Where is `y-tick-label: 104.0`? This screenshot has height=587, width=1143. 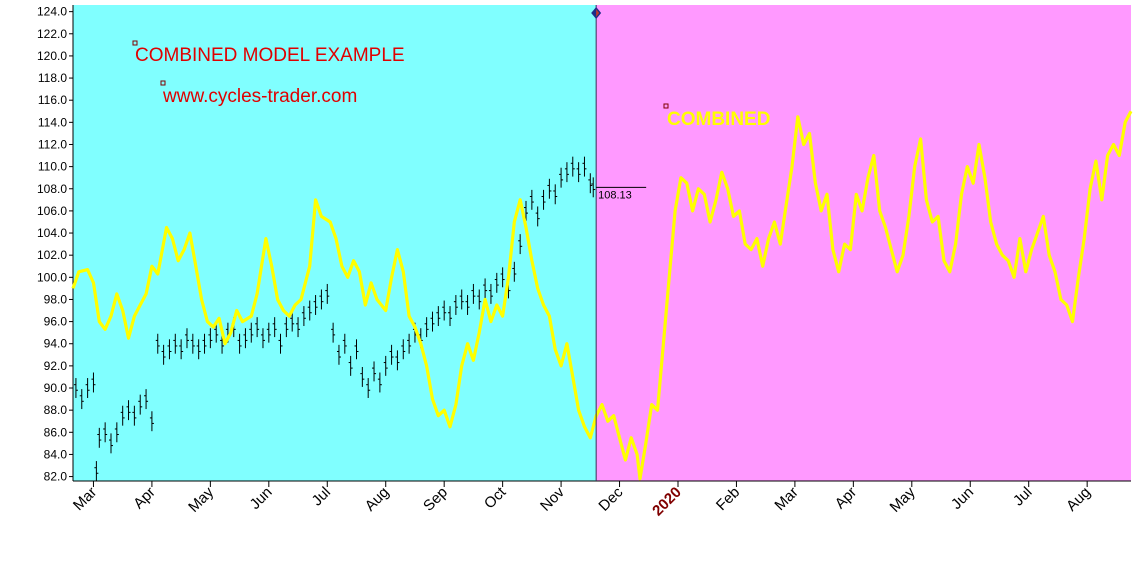 y-tick-label: 104.0 is located at coordinates (52, 233).